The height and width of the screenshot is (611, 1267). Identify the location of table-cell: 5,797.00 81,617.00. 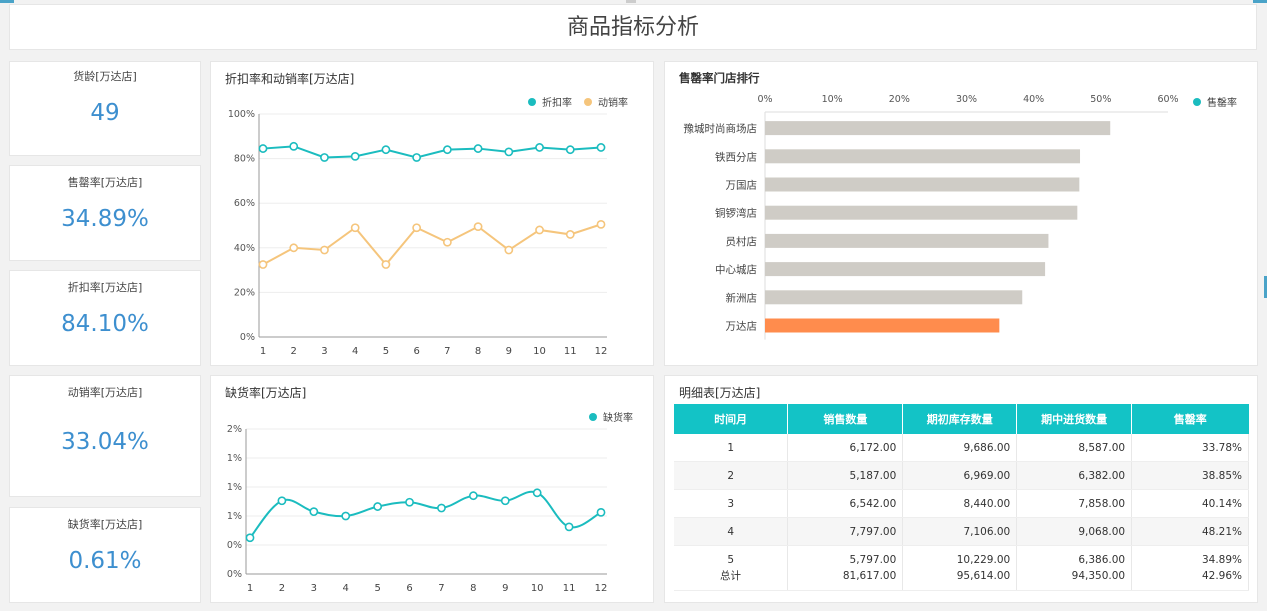
(845, 568).